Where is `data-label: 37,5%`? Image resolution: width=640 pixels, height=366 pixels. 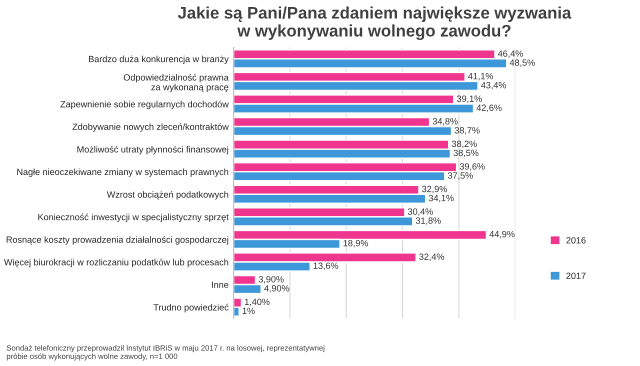 data-label: 37,5% is located at coordinates (460, 176).